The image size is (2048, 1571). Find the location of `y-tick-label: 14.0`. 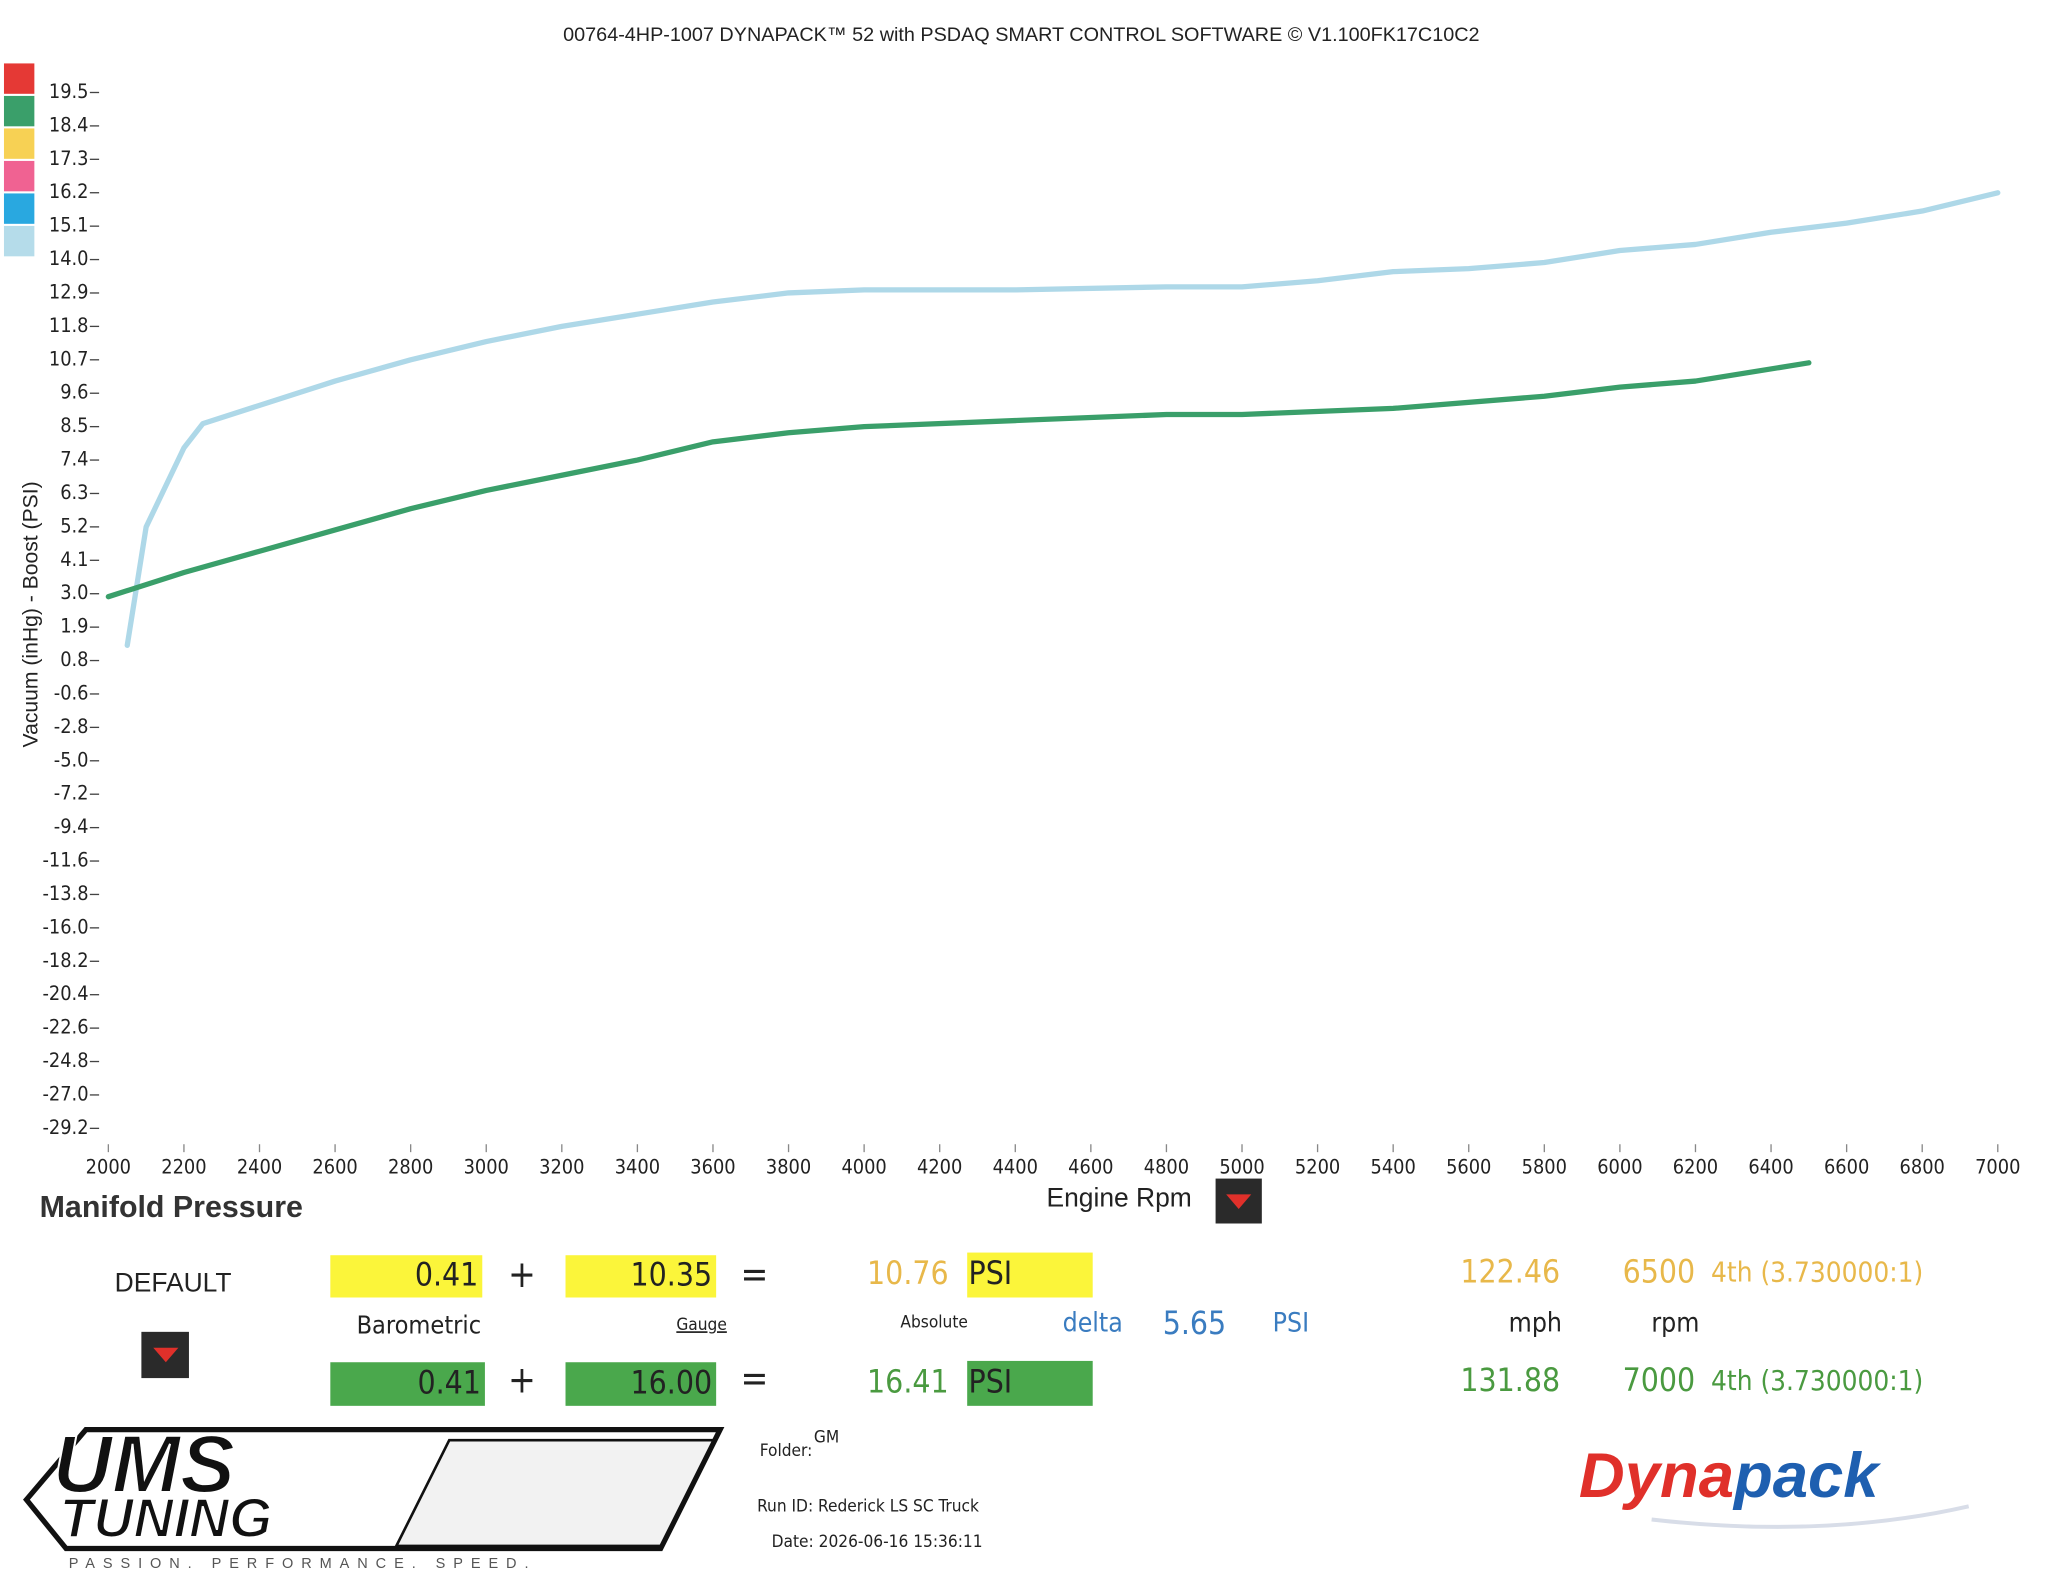

y-tick-label: 14.0 is located at coordinates (69, 258).